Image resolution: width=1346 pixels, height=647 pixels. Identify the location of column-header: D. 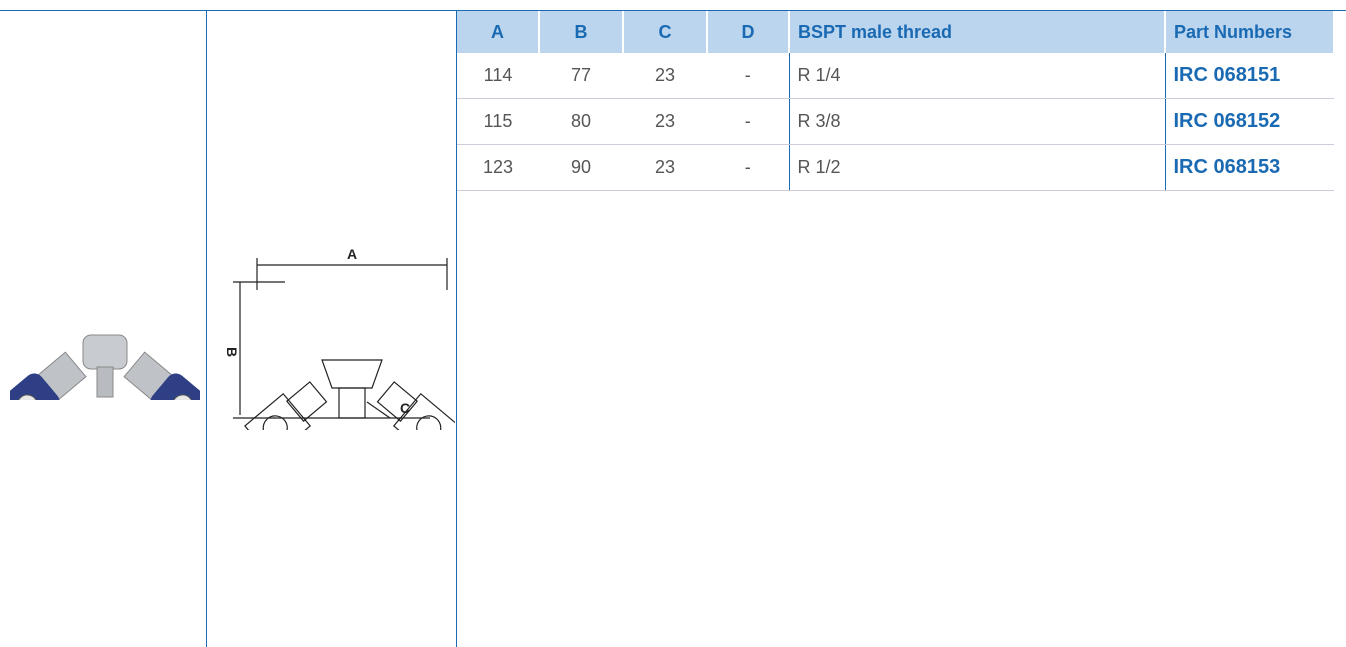
(748, 32).